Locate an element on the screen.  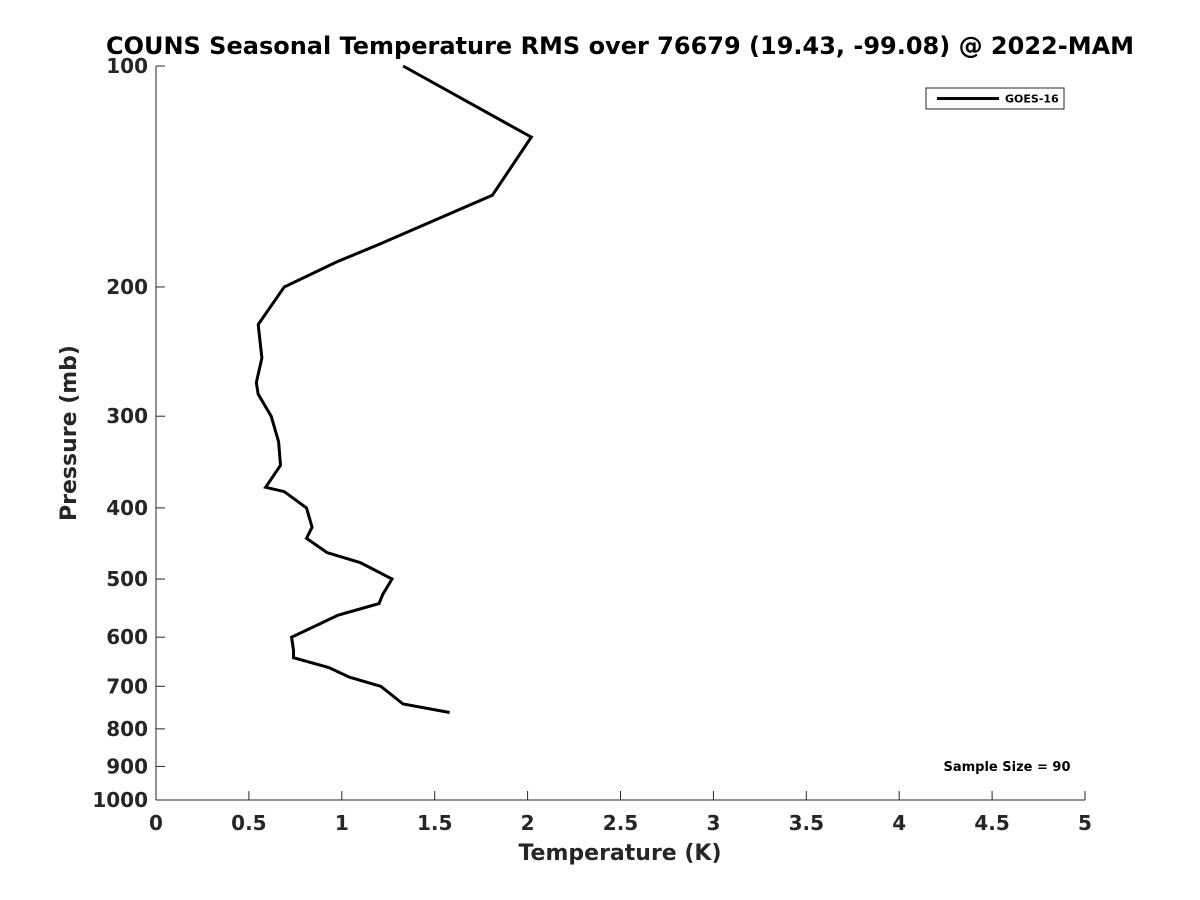
x-tick-label: 3.5 is located at coordinates (806, 823).